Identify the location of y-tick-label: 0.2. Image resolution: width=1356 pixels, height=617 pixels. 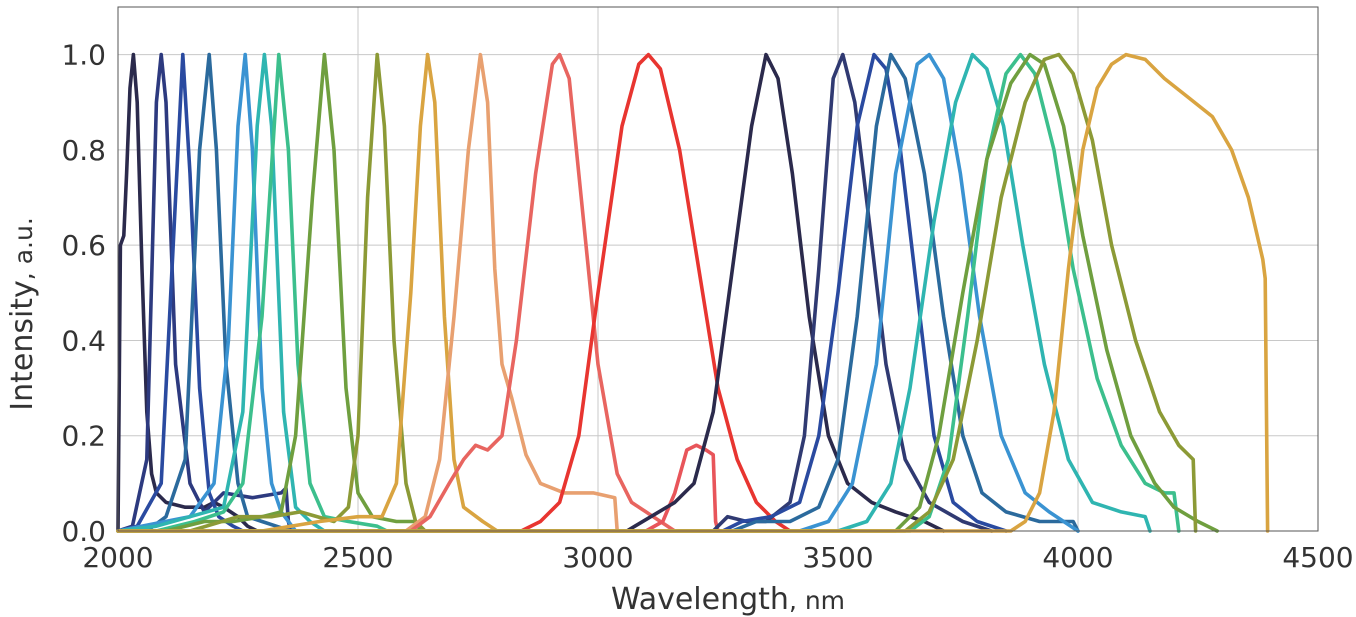
(83, 436).